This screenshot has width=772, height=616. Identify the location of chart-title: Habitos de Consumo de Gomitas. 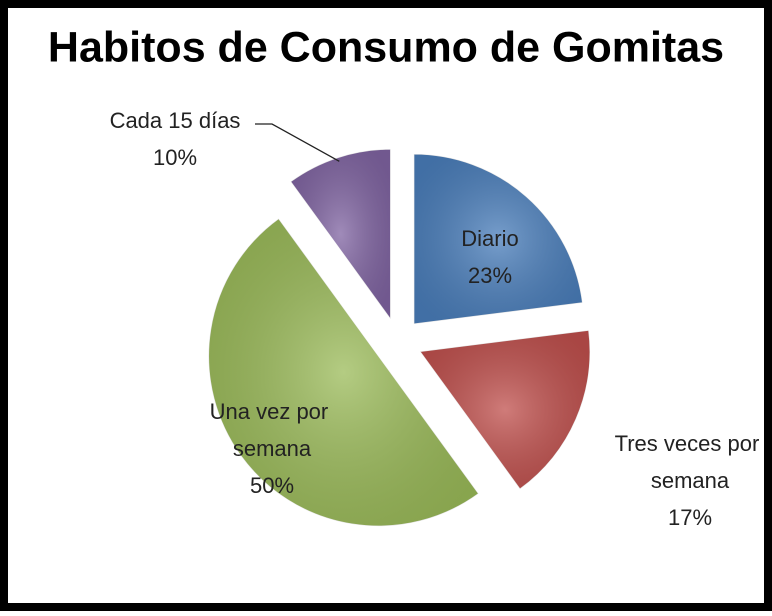
(386, 47).